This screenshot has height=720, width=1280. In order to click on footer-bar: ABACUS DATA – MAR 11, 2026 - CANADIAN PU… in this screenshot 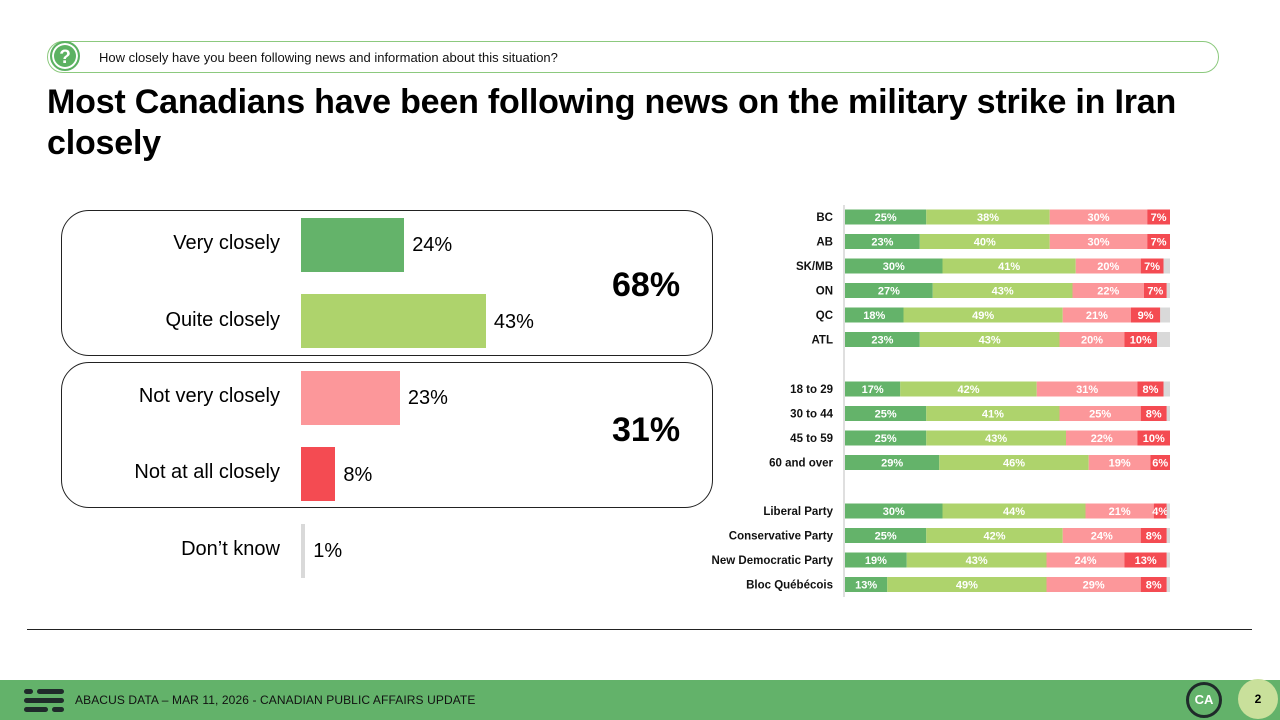, I will do `click(640, 700)`.